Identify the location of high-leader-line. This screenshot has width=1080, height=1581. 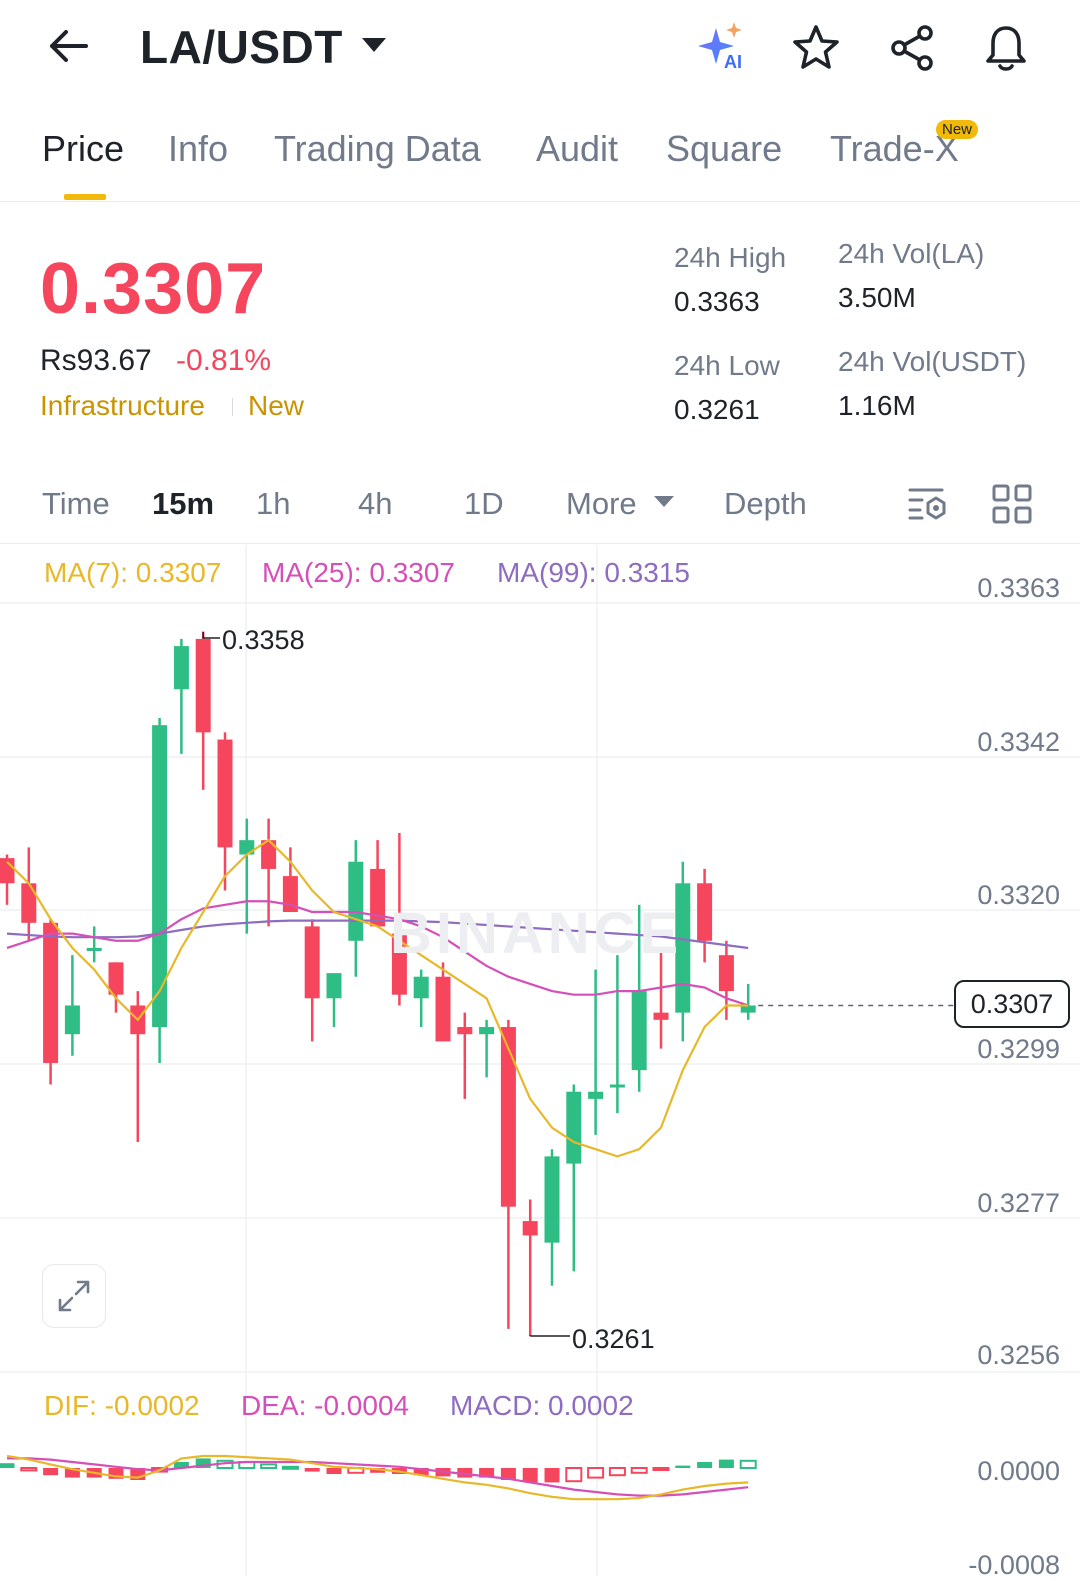
(211, 635).